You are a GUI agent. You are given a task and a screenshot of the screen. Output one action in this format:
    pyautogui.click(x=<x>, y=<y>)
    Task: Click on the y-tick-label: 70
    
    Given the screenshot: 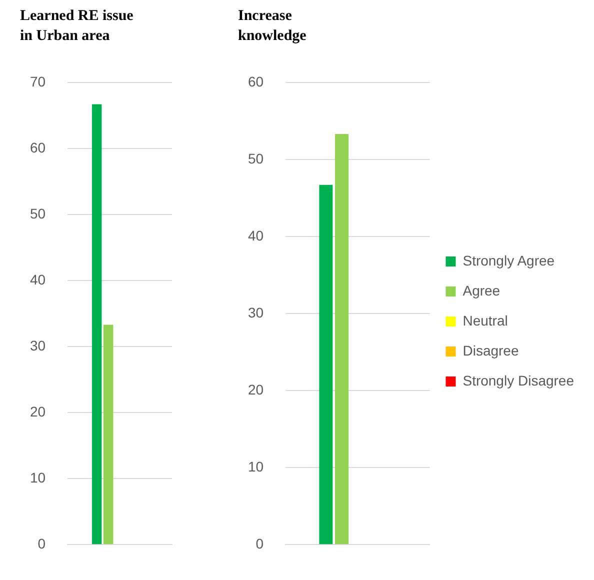 What is the action you would take?
    pyautogui.click(x=38, y=81)
    